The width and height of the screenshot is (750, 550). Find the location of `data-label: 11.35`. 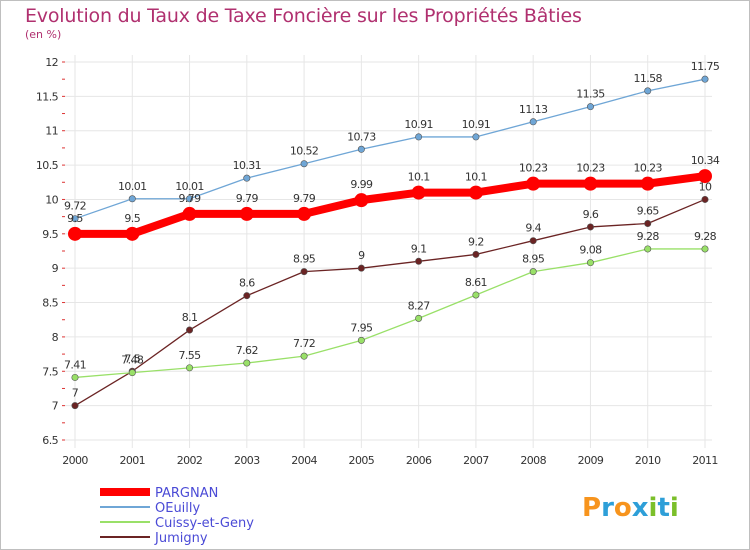

data-label: 11.35 is located at coordinates (590, 94).